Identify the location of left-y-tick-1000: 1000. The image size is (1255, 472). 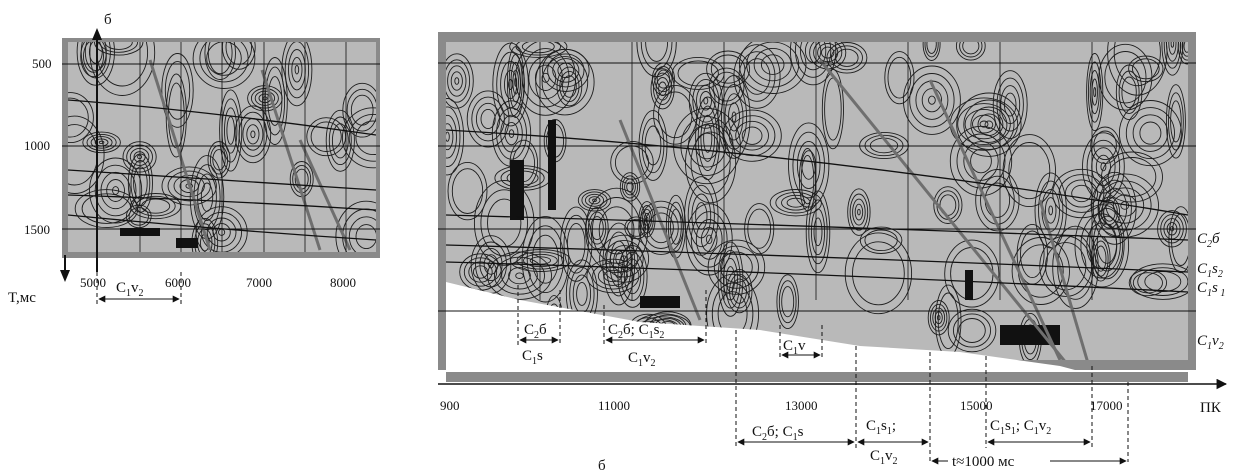
(37, 145).